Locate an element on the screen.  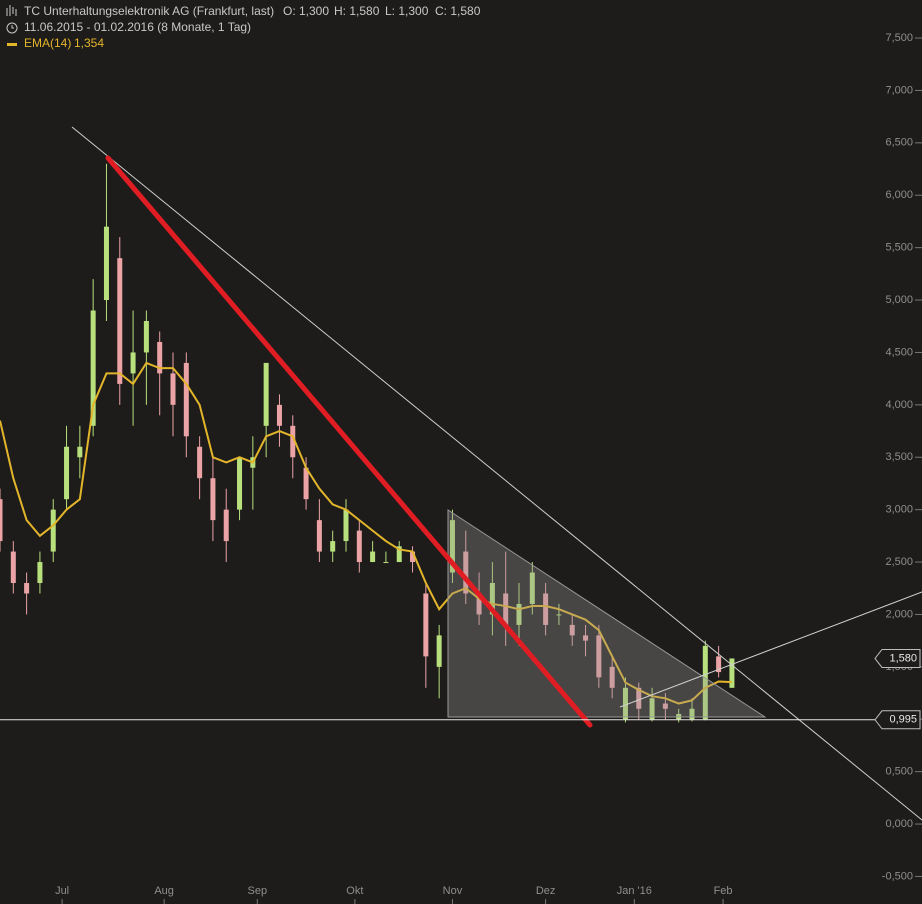
x-tick-label: Jan '16 is located at coordinates (634, 891).